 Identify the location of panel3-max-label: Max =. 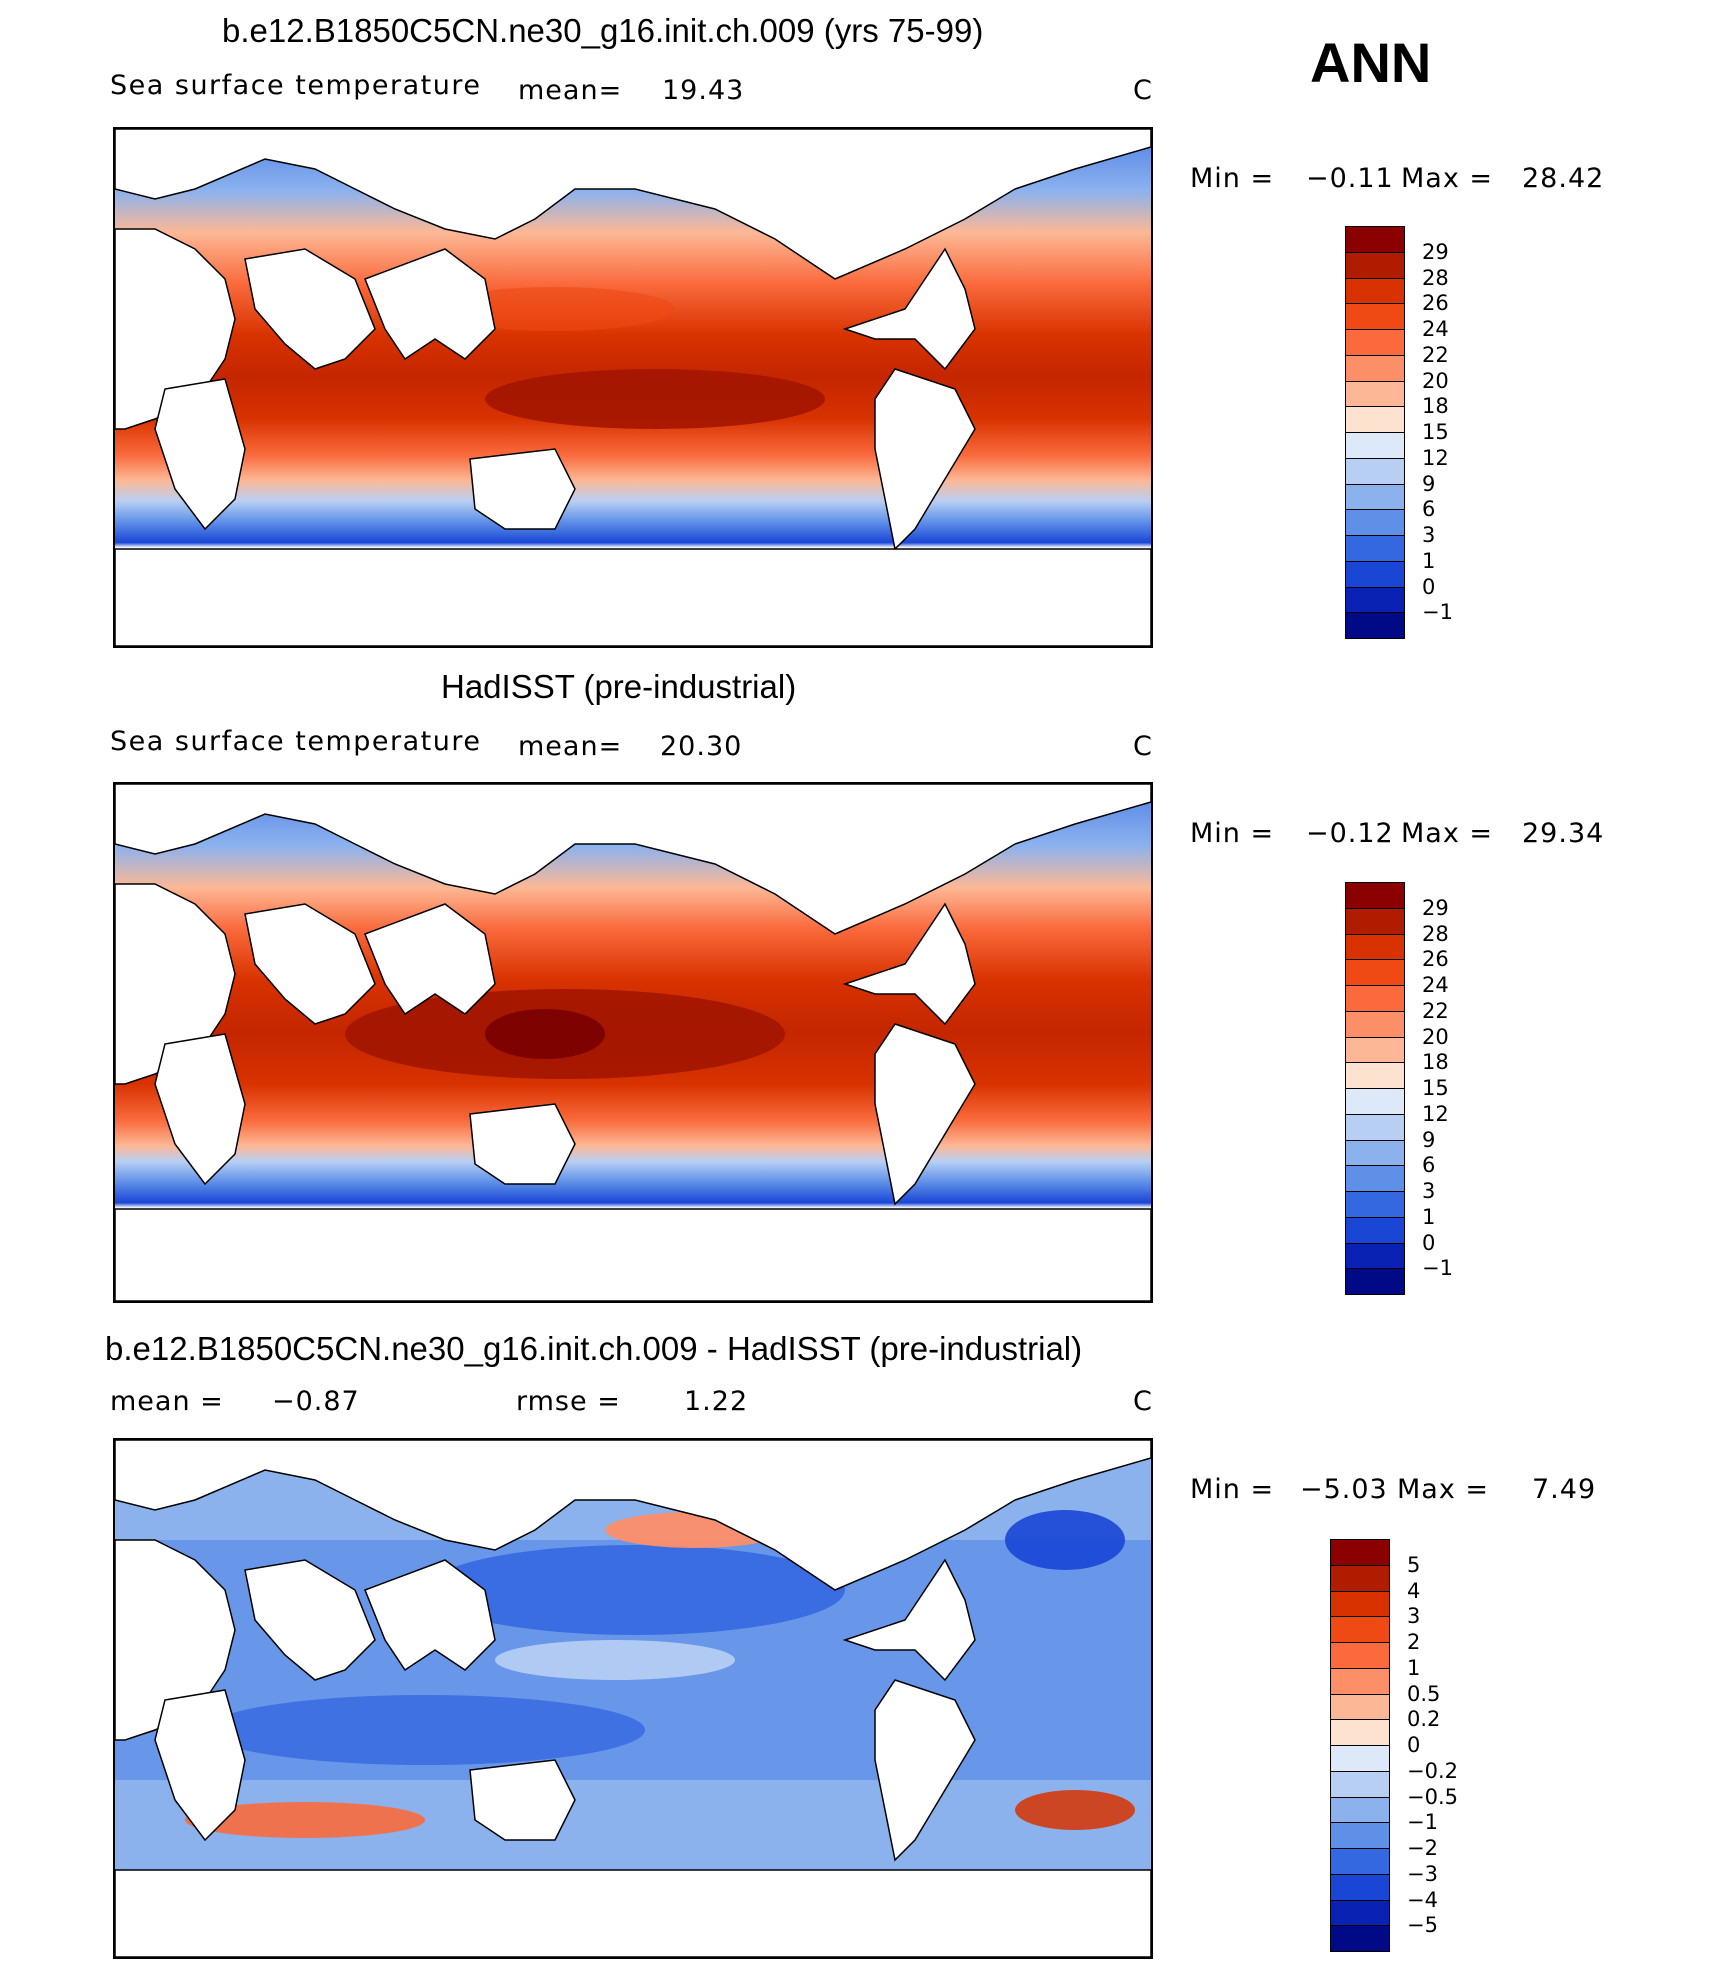
(1443, 1489).